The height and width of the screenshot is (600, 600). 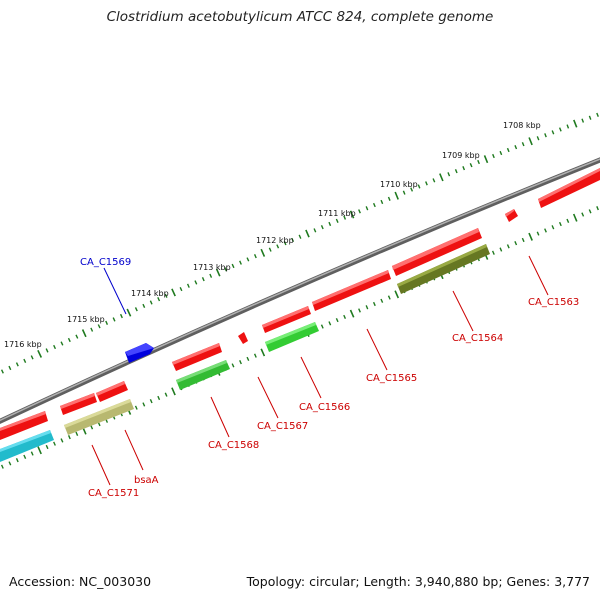 What do you see at coordinates (538, 275) in the screenshot?
I see `leader-CA_C1563` at bounding box center [538, 275].